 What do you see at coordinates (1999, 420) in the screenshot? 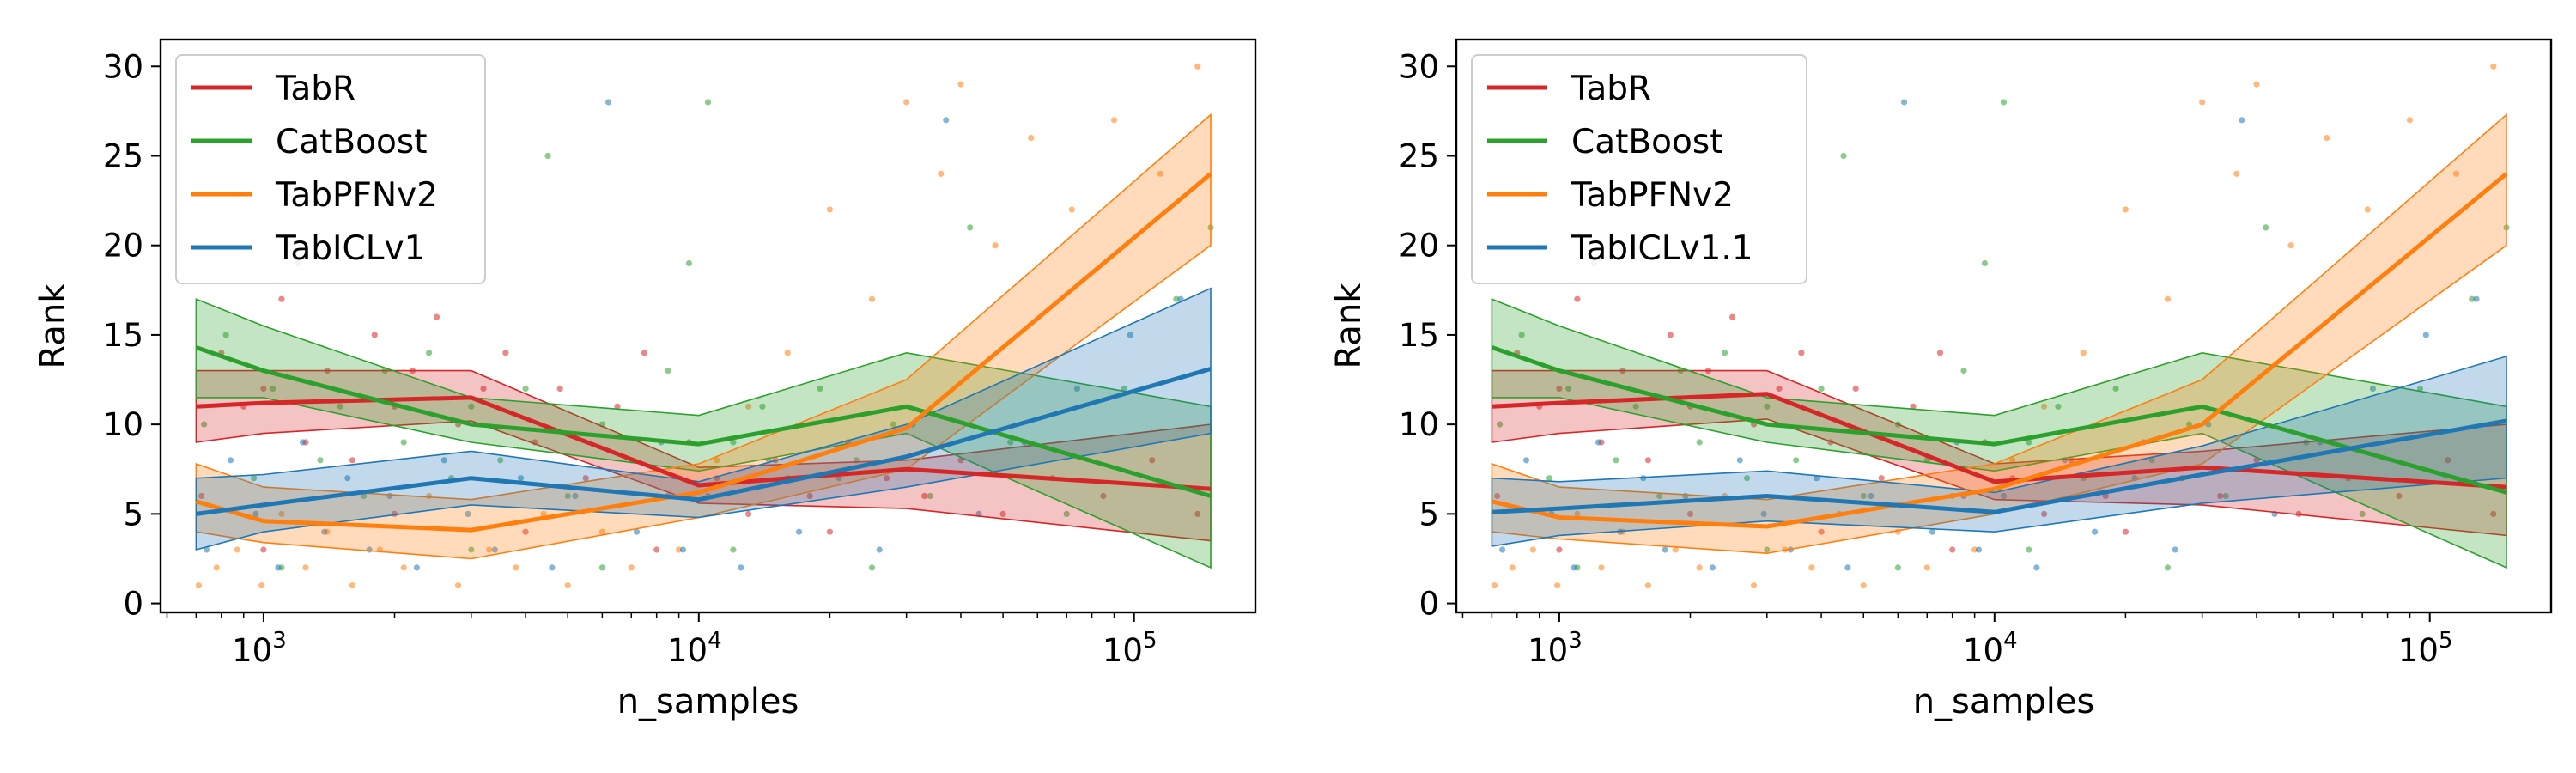
I see `trend-line-CatBoost` at bounding box center [1999, 420].